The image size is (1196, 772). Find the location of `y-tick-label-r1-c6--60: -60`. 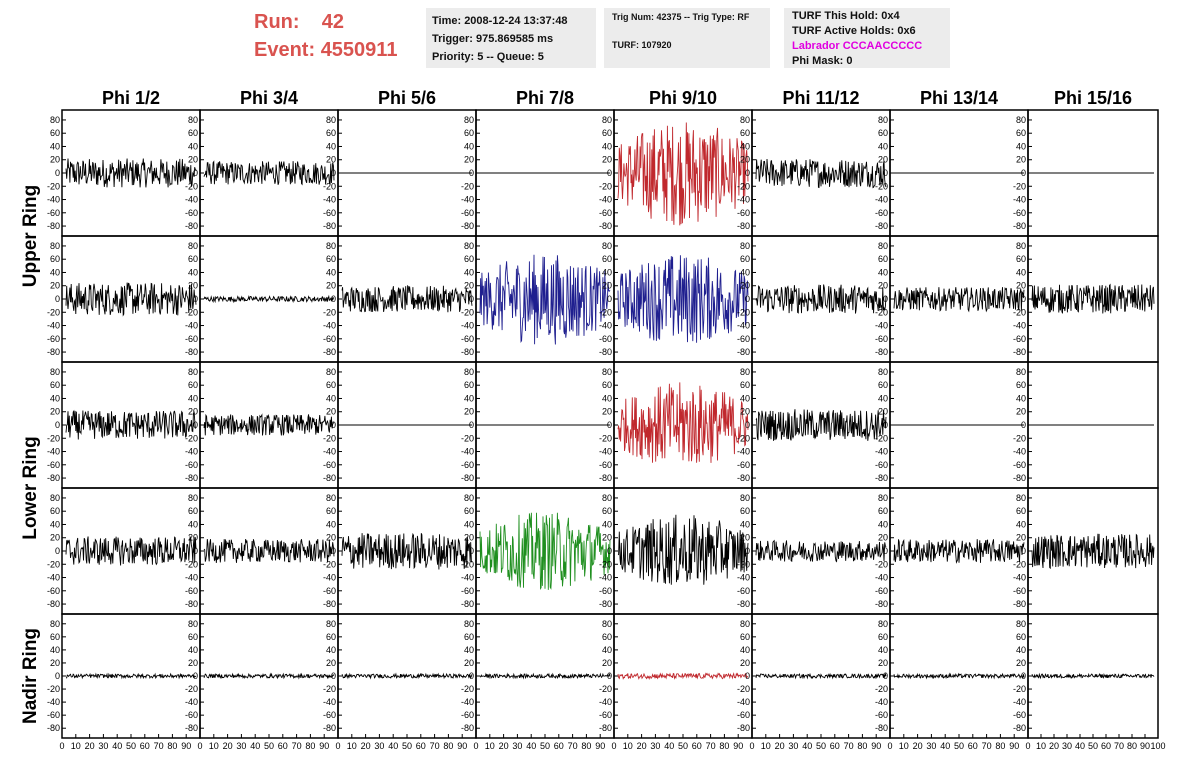

y-tick-label-r1-c6--60: -60 is located at coordinates (743, 213).